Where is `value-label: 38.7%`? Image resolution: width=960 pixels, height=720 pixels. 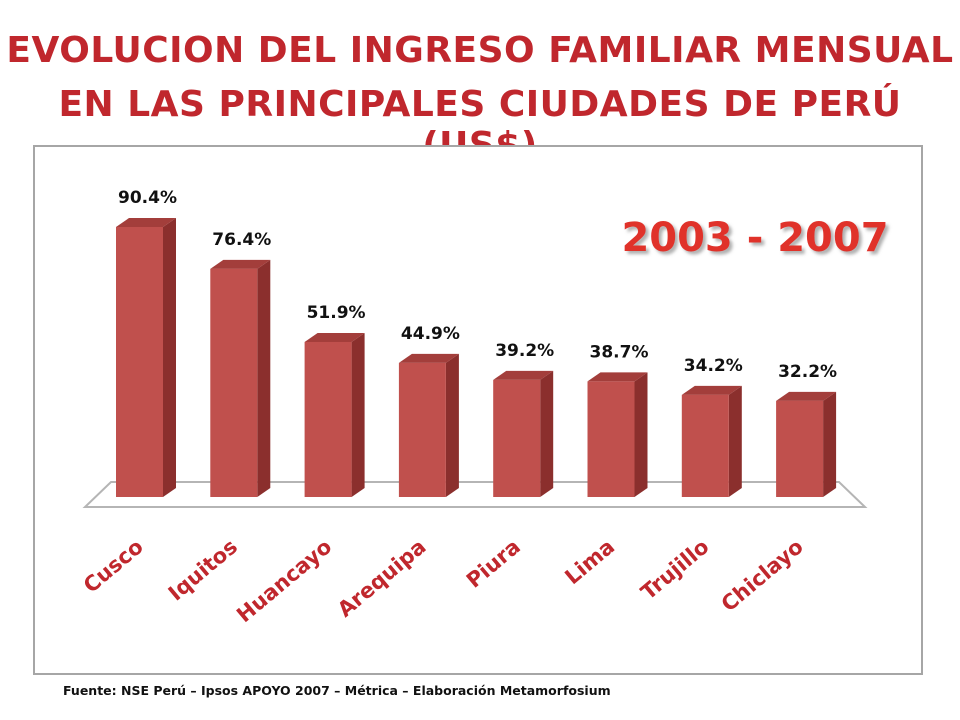 value-label: 38.7% is located at coordinates (619, 352).